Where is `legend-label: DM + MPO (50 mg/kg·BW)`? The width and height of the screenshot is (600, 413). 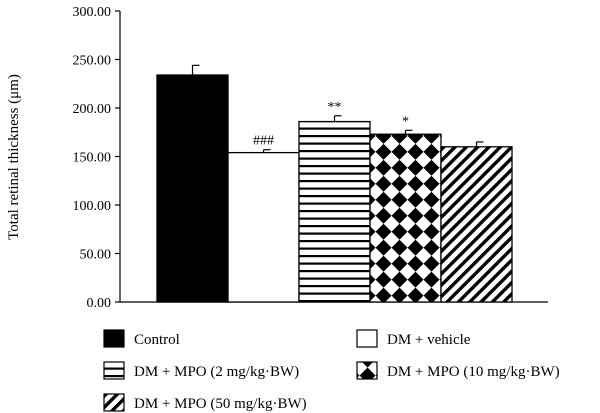
legend-label: DM + MPO (50 mg/kg·BW) is located at coordinates (220, 404).